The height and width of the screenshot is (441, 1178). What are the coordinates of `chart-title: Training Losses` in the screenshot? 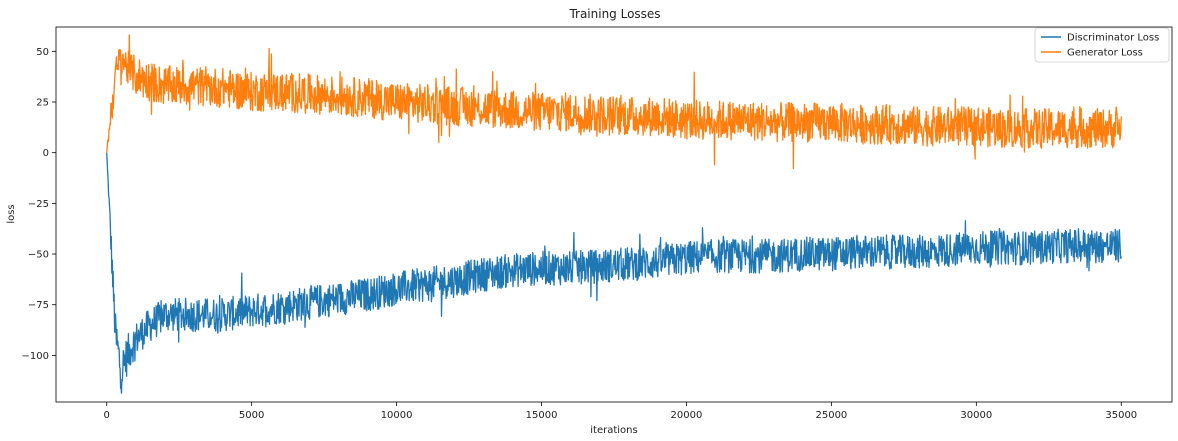 It's located at (614, 14).